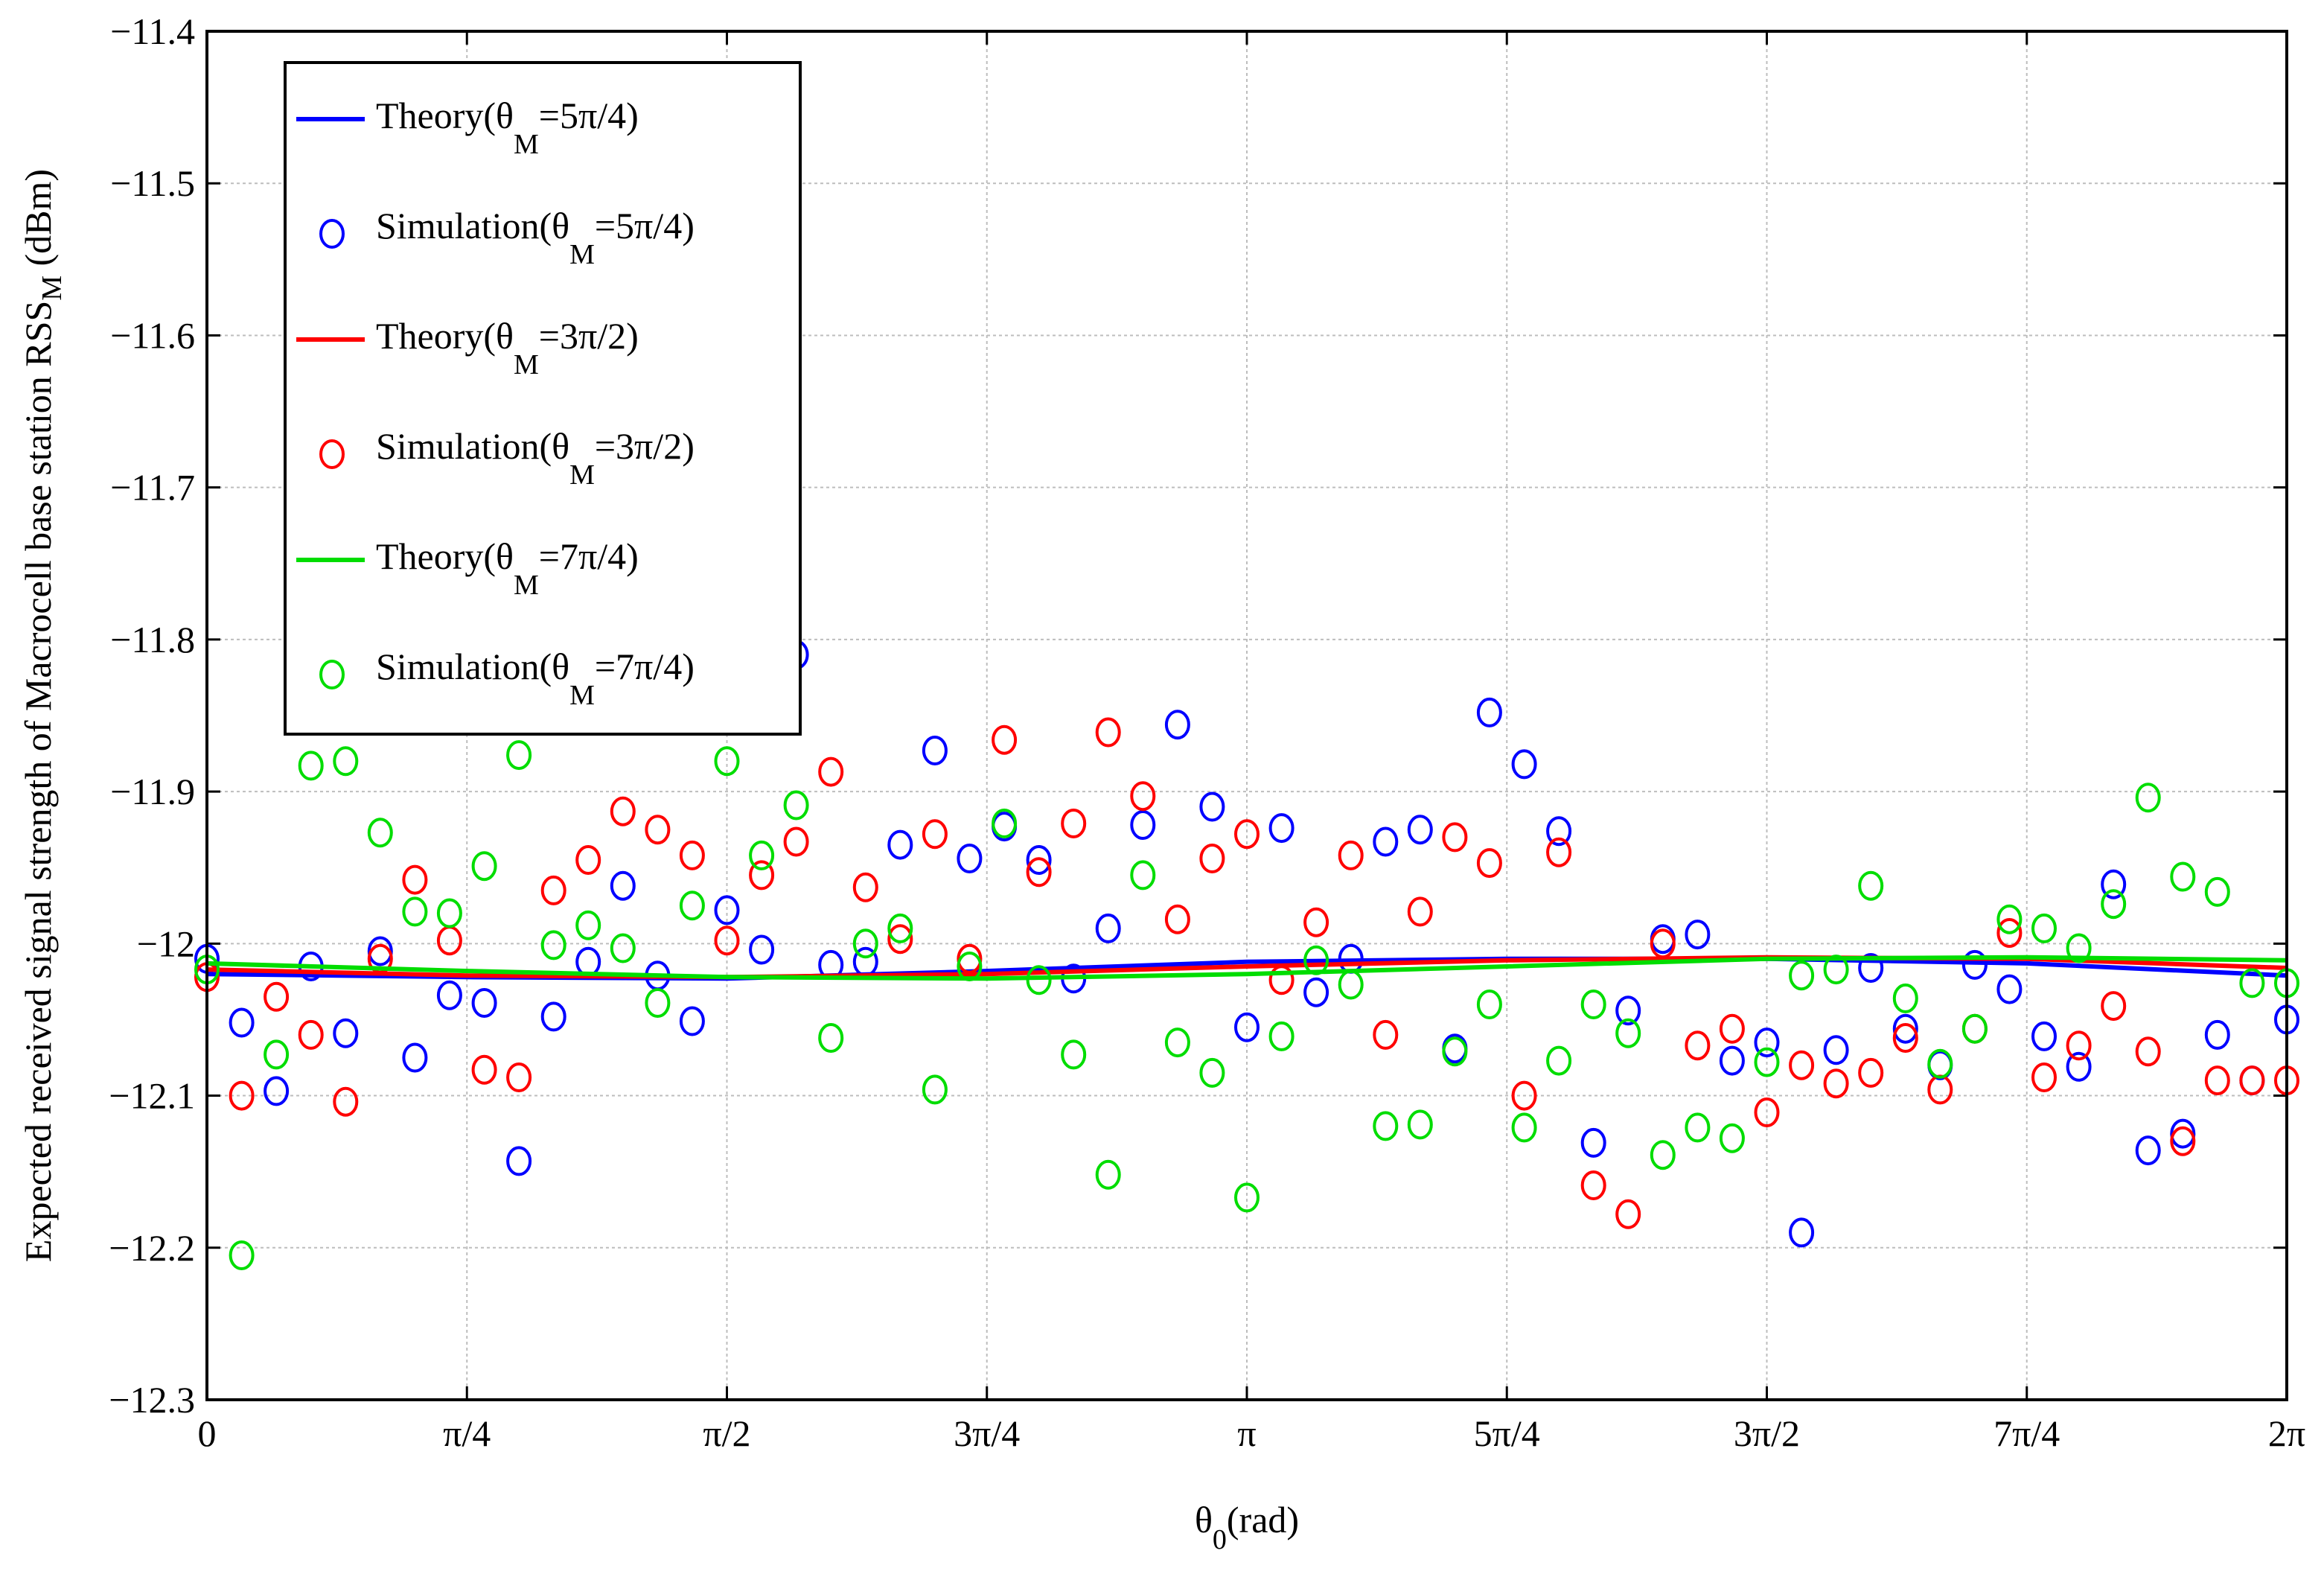 Image resolution: width=2324 pixels, height=1574 pixels. I want to click on legend-entry: Theory(θM=3π/2), so click(468, 347).